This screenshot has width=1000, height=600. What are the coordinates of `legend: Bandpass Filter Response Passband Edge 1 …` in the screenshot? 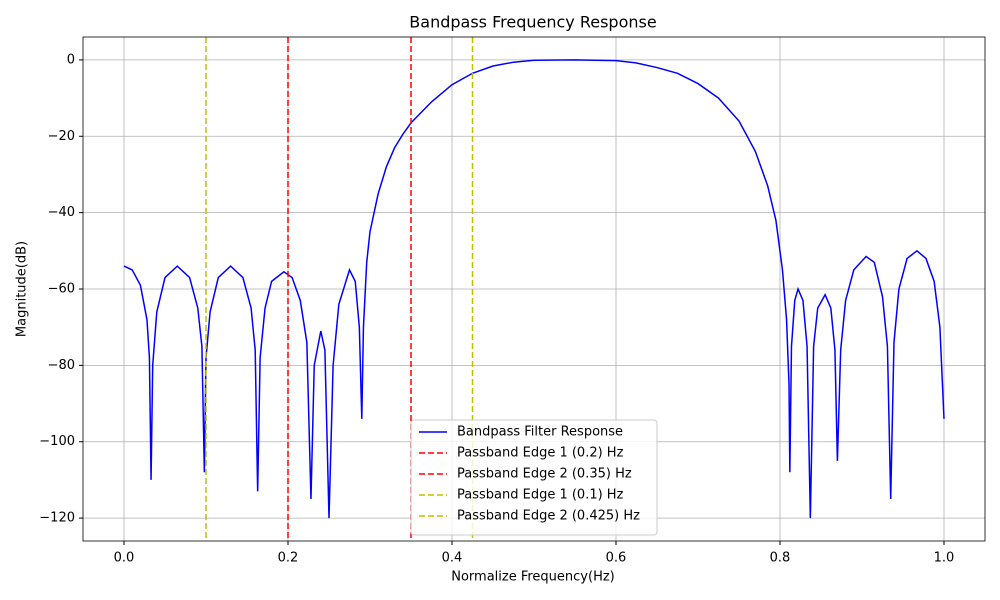 It's located at (534, 477).